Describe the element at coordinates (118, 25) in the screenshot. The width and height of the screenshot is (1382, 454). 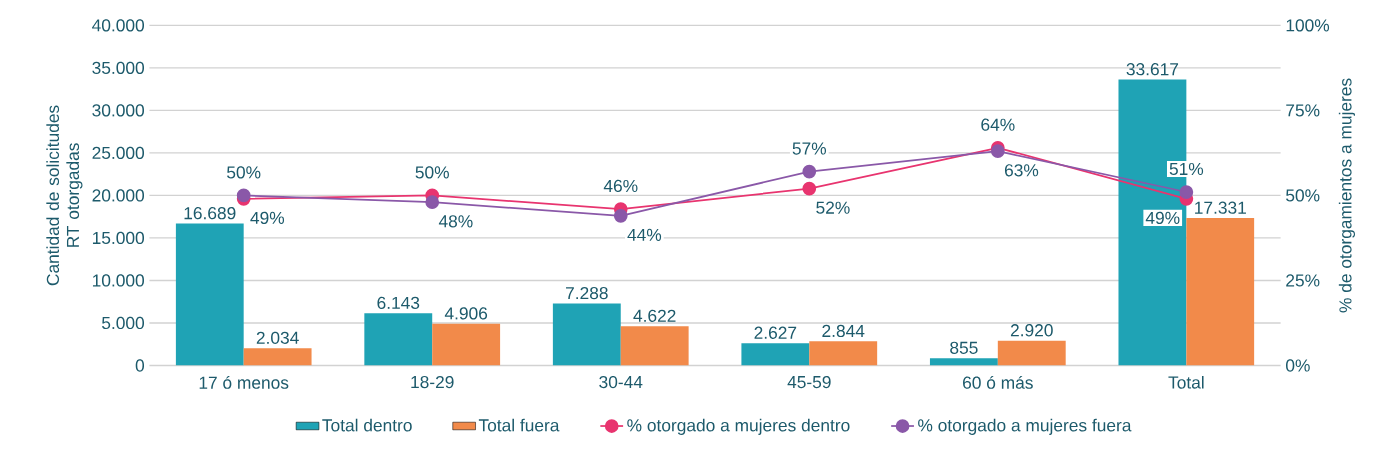
I see `y-tick-label: 40.000` at that location.